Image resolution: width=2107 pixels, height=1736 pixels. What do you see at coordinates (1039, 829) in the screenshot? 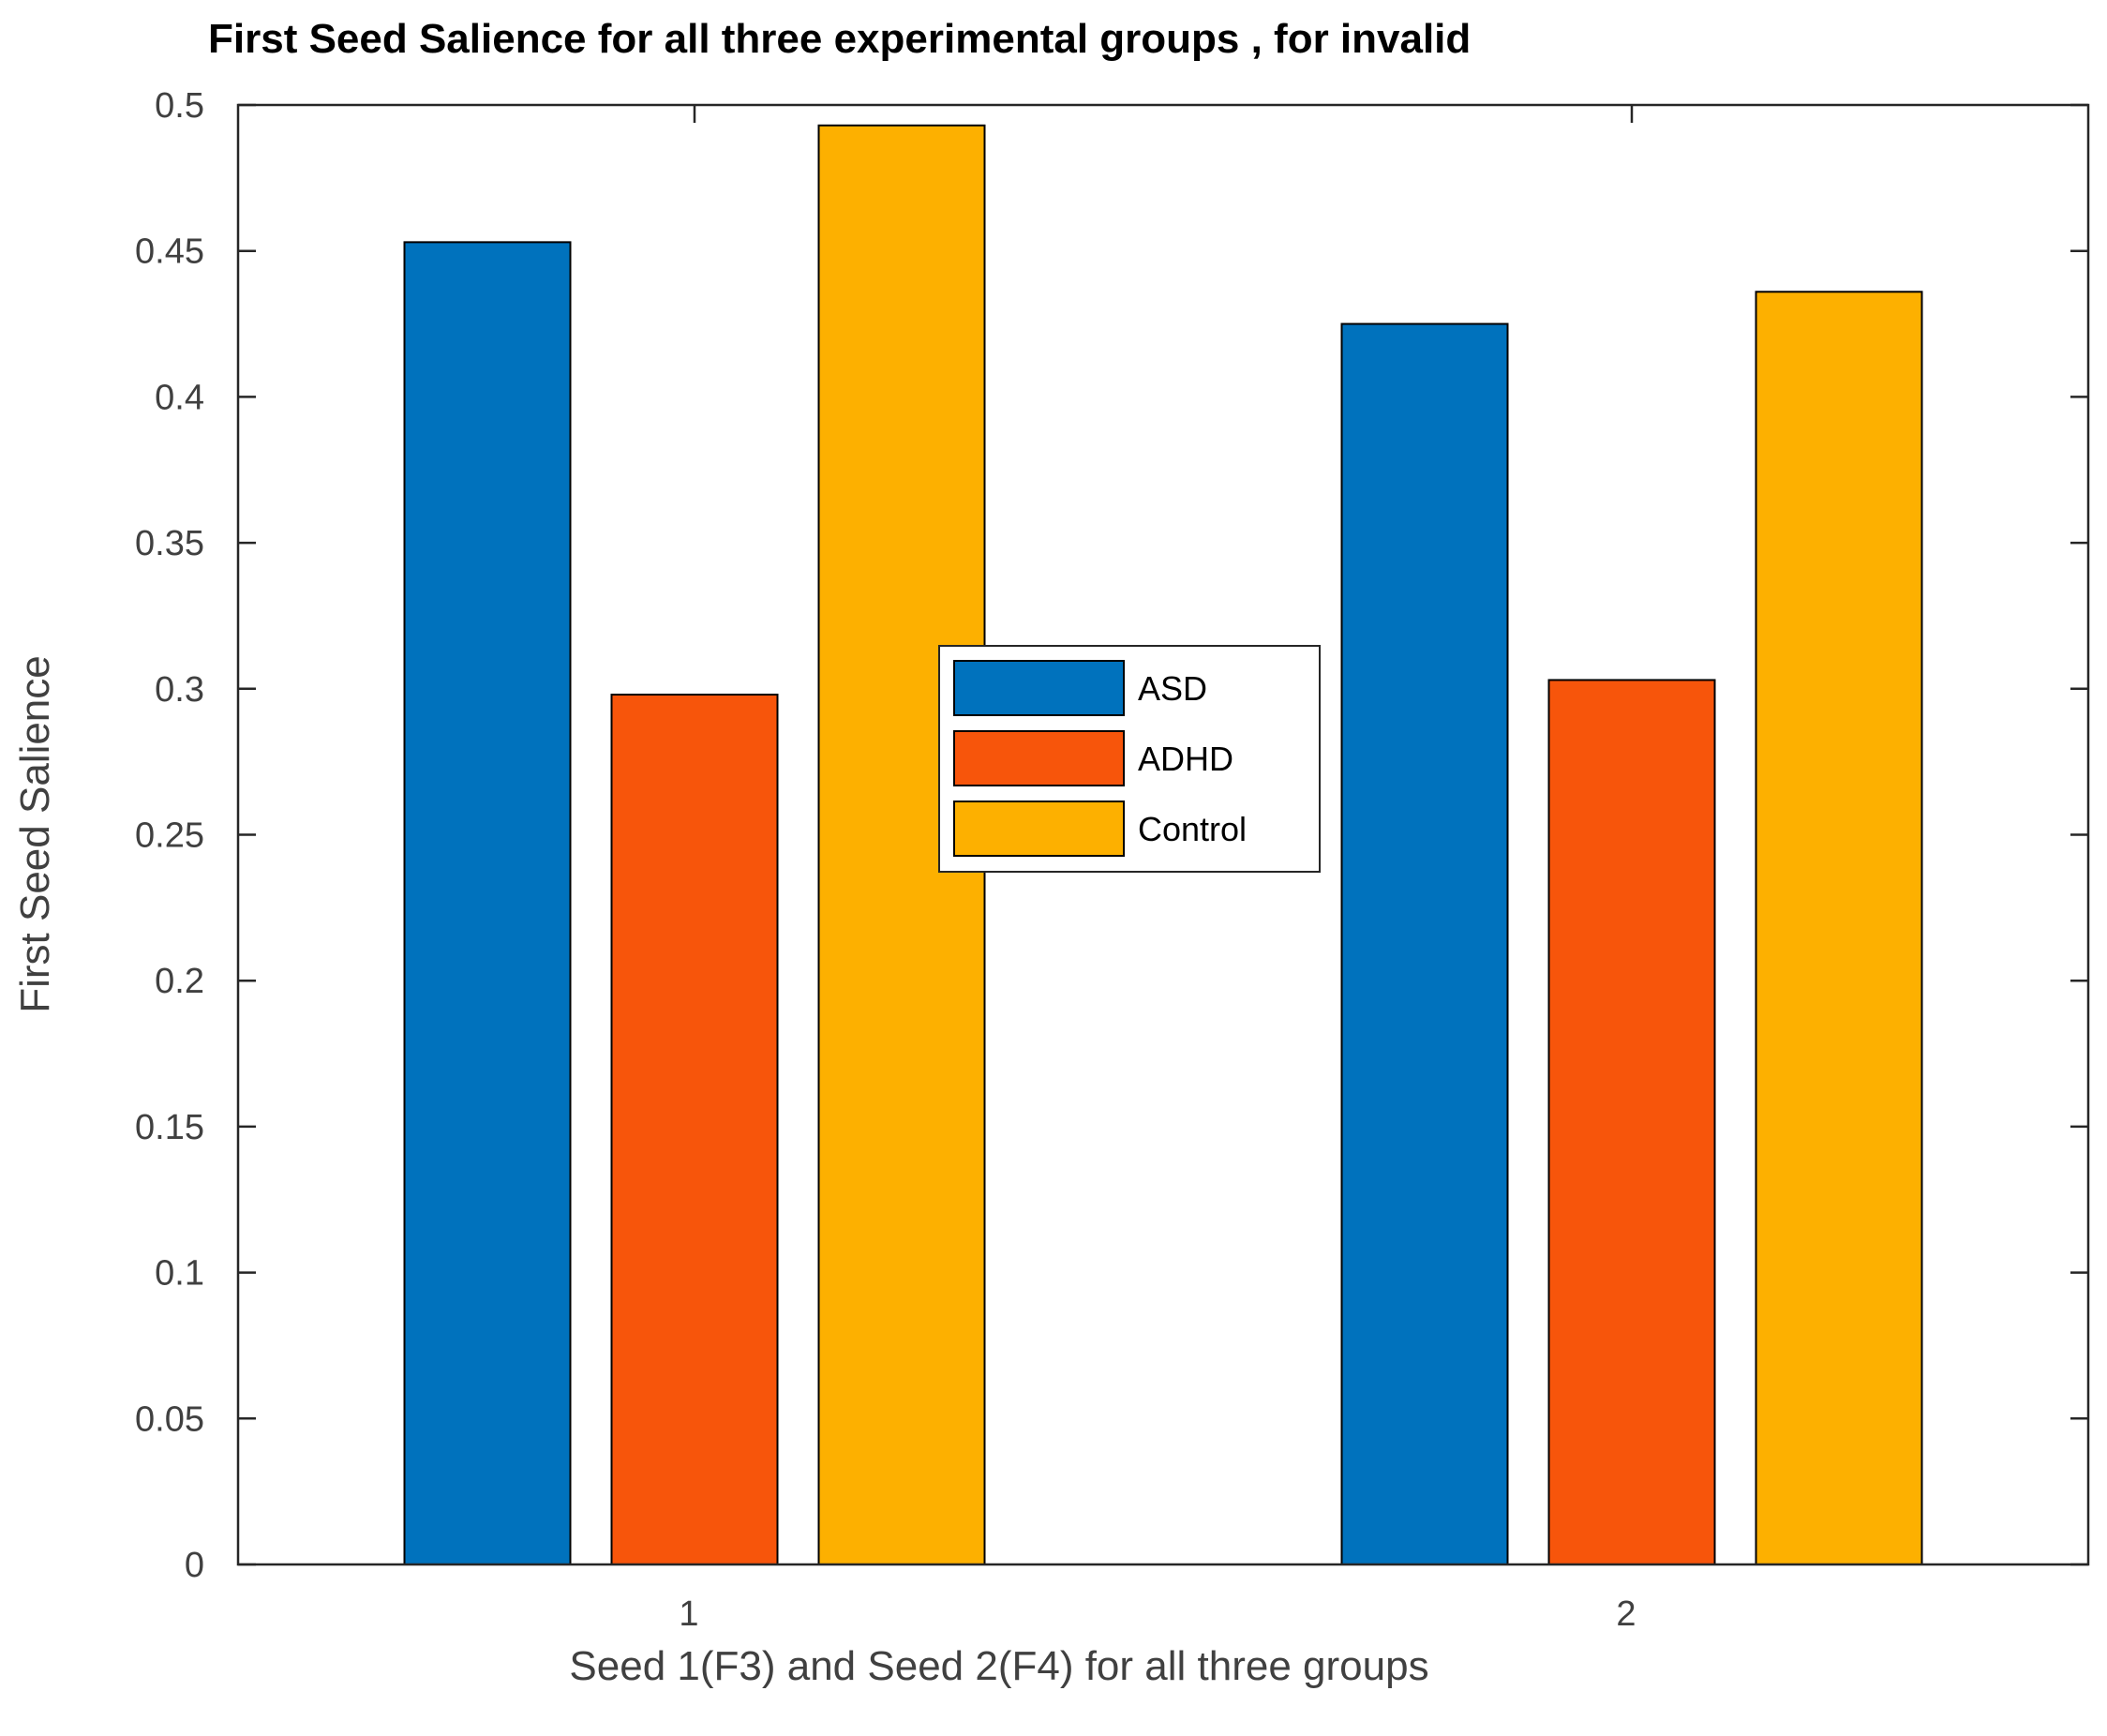
I see `legend-swatch-control` at bounding box center [1039, 829].